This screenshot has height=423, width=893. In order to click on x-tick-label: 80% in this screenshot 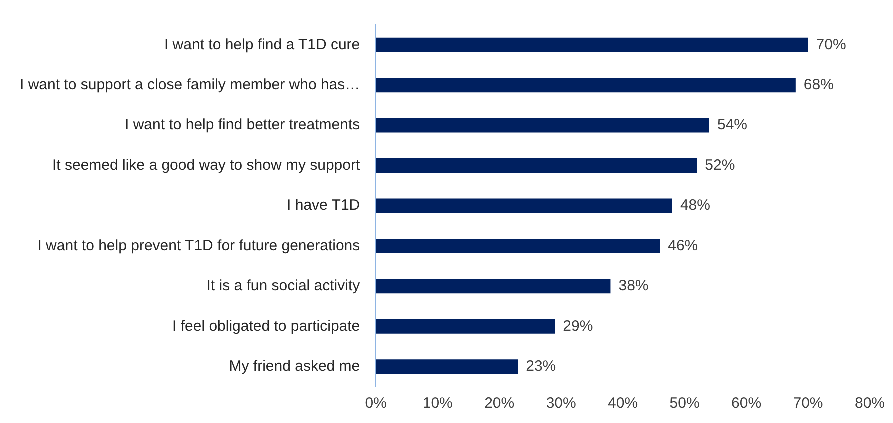, I will do `click(870, 403)`.